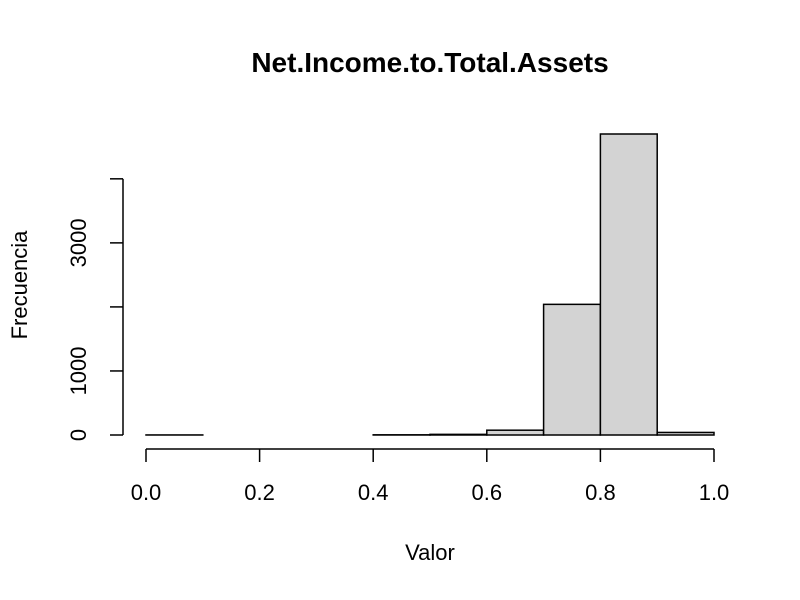 Image resolution: width=800 pixels, height=600 pixels. What do you see at coordinates (487, 492) in the screenshot?
I see `x-tick-label: 0.6` at bounding box center [487, 492].